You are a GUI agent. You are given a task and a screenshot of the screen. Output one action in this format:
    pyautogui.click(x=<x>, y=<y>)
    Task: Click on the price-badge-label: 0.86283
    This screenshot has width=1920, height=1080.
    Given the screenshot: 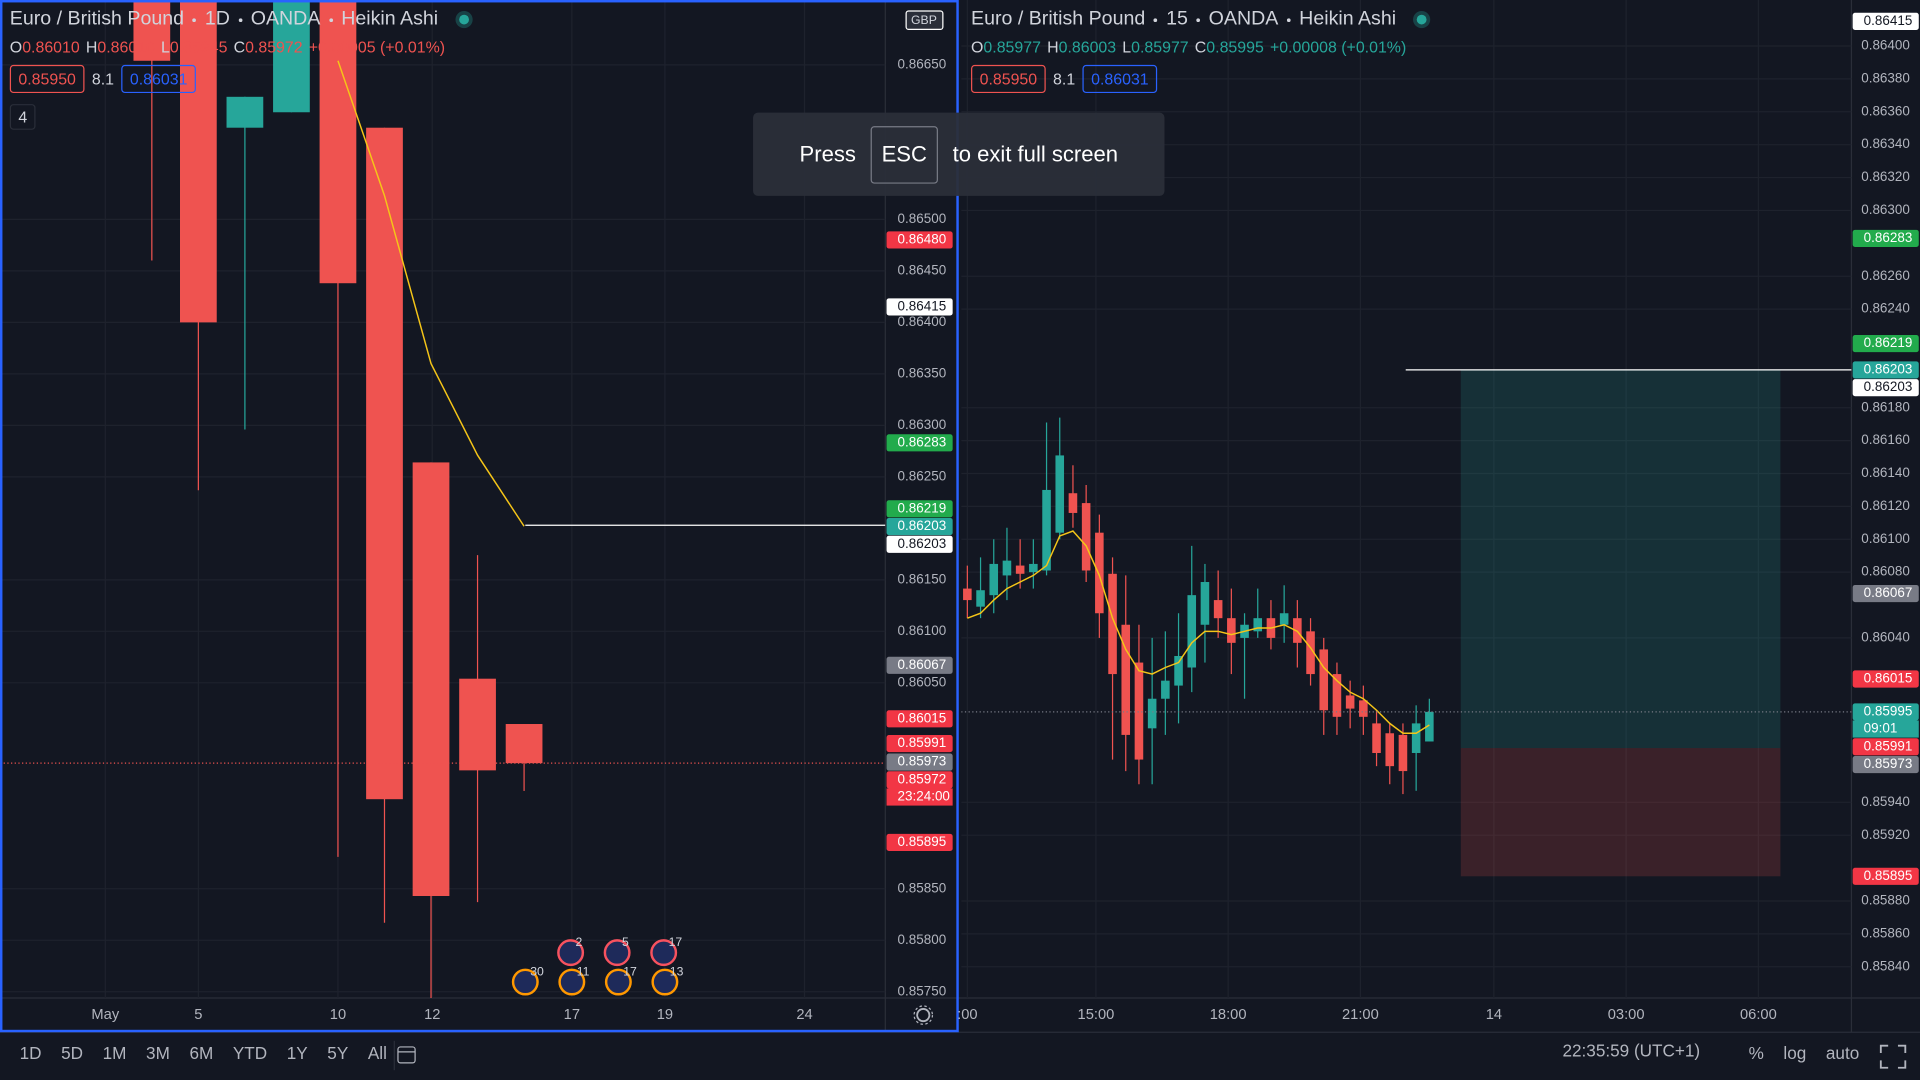 What is the action you would take?
    pyautogui.click(x=922, y=441)
    